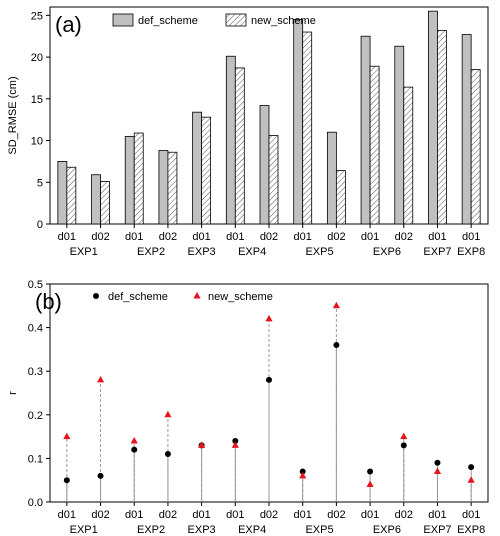 This screenshot has height=536, width=500. Describe the element at coordinates (13, 393) in the screenshot. I see `y-axis-label: r` at that location.